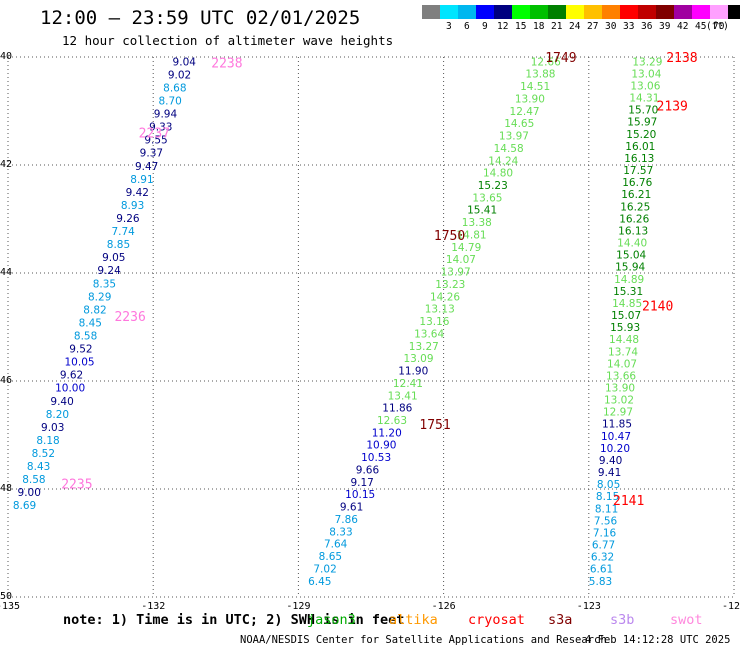 The width and height of the screenshot is (740, 650). What do you see at coordinates (298, 606) in the screenshot?
I see `lon-tick-label: -129` at bounding box center [298, 606].